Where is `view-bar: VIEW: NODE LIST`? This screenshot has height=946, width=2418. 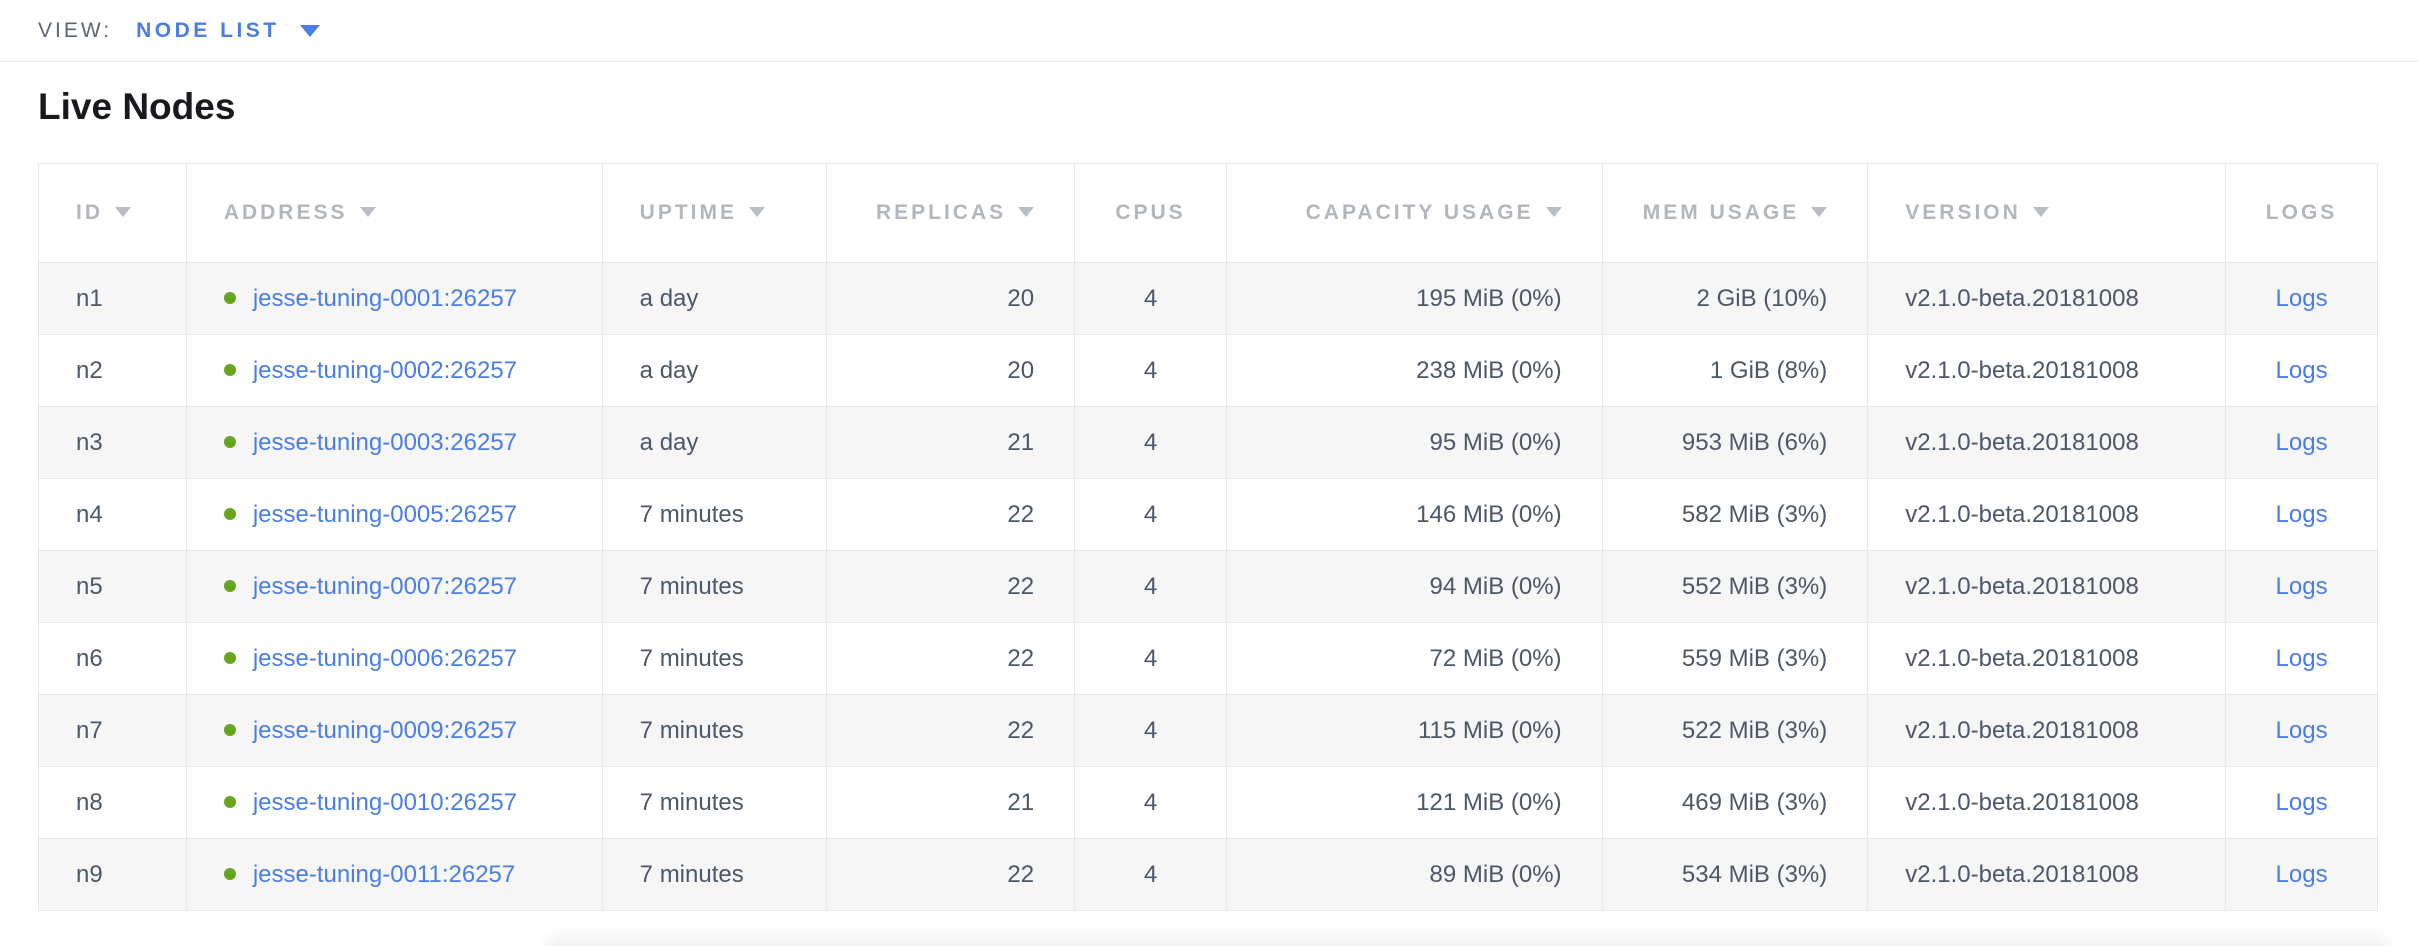
view-bar: VIEW: NODE LIST is located at coordinates (1209, 31).